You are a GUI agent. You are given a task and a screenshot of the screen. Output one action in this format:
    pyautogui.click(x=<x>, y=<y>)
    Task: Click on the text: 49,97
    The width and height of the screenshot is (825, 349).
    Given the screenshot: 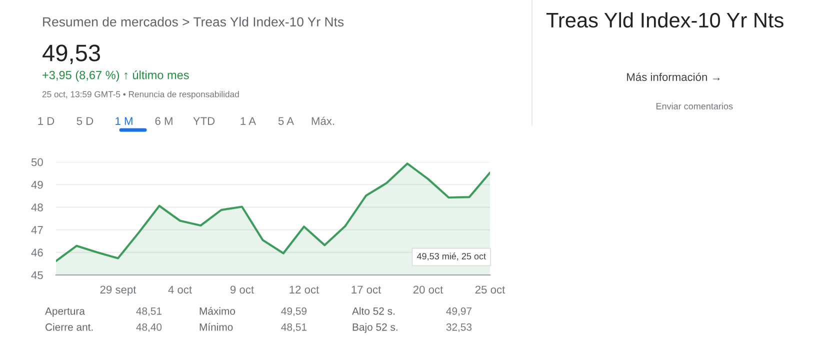 What is the action you would take?
    pyautogui.click(x=459, y=311)
    